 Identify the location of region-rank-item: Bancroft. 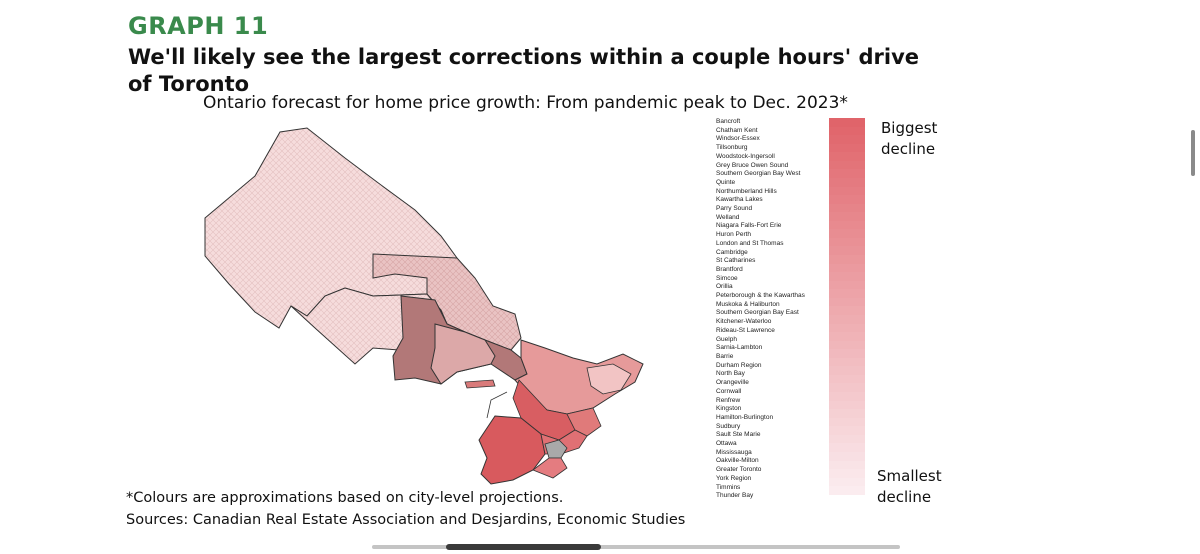
(728, 121).